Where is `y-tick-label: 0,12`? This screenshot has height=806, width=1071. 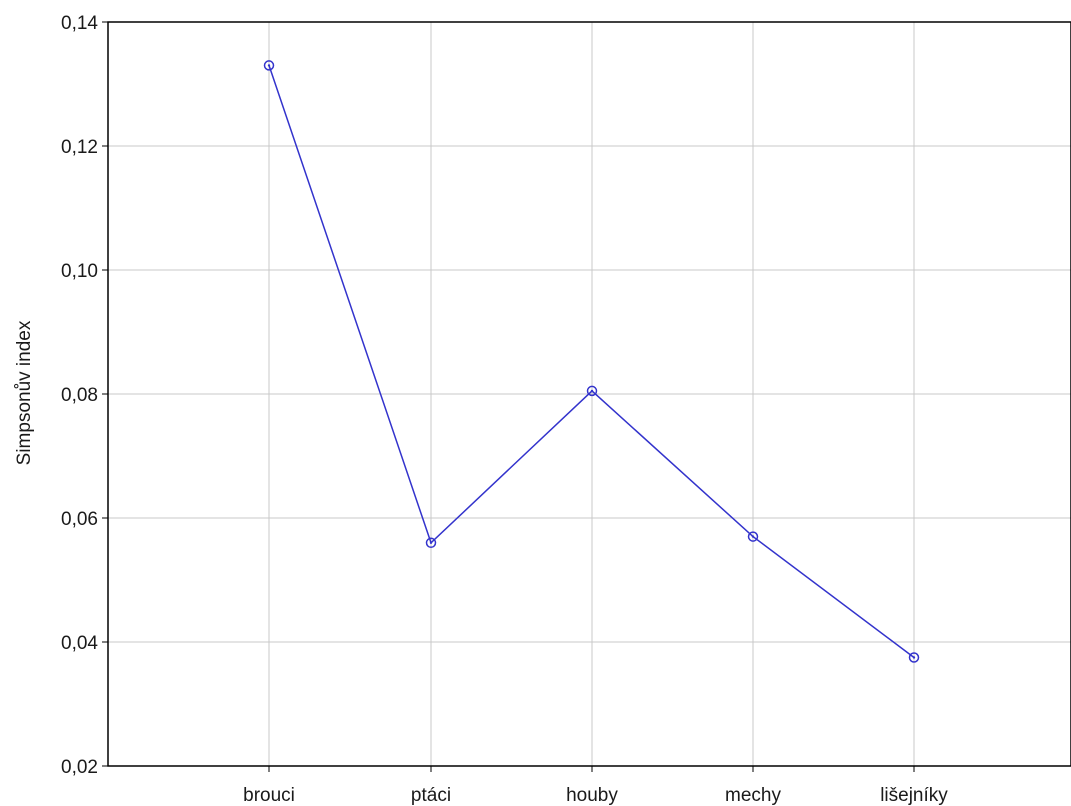
y-tick-label: 0,12 is located at coordinates (79, 147).